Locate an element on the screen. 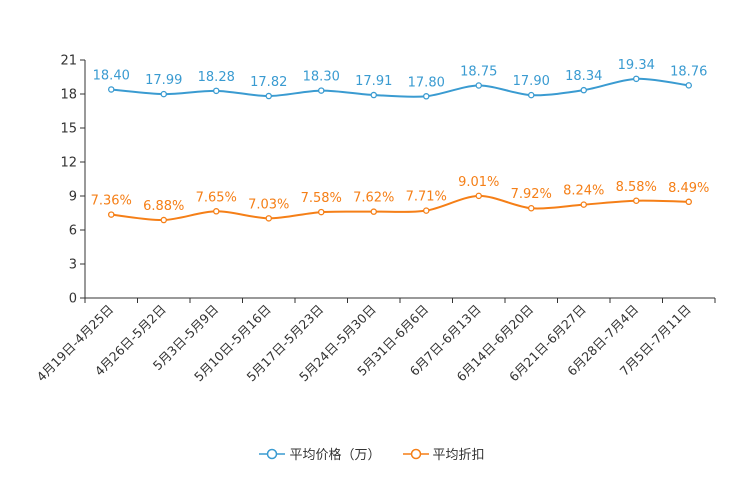 The width and height of the screenshot is (744, 496). data-label: 8.58% is located at coordinates (636, 187).